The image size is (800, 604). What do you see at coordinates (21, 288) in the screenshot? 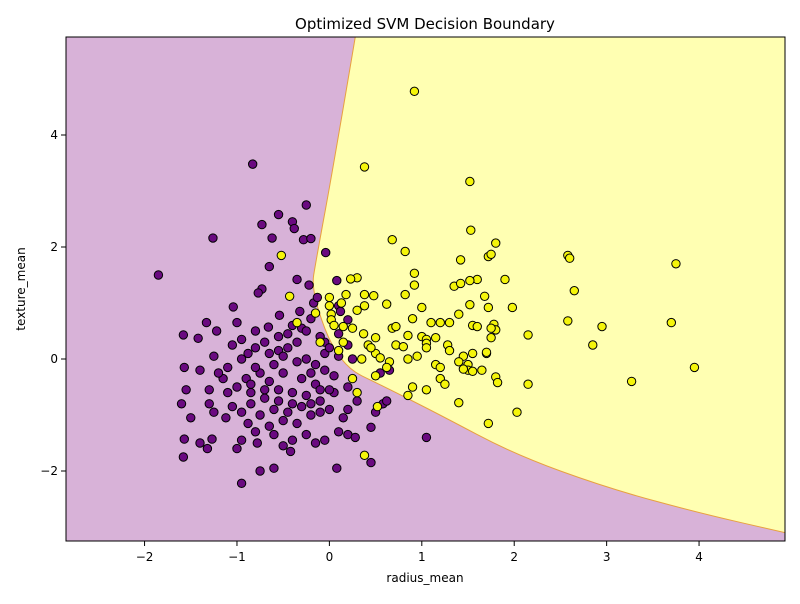
I see `y-axis-label: texture_mean` at bounding box center [21, 288].